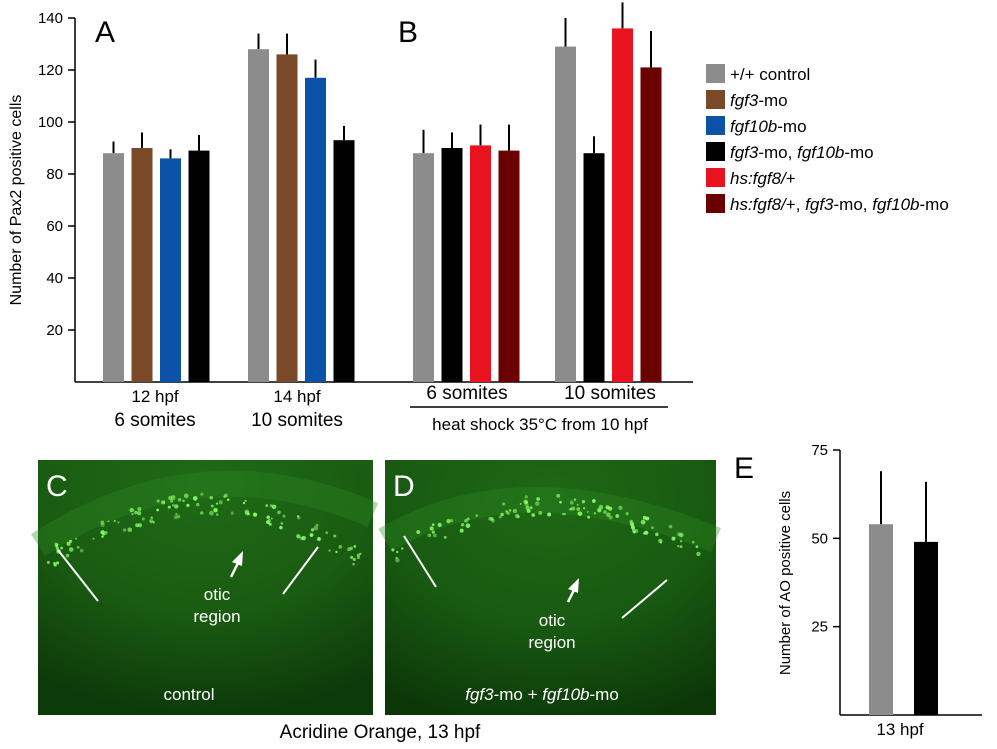 The height and width of the screenshot is (749, 997). I want to click on y-tick-label-60: 60, so click(54, 226).